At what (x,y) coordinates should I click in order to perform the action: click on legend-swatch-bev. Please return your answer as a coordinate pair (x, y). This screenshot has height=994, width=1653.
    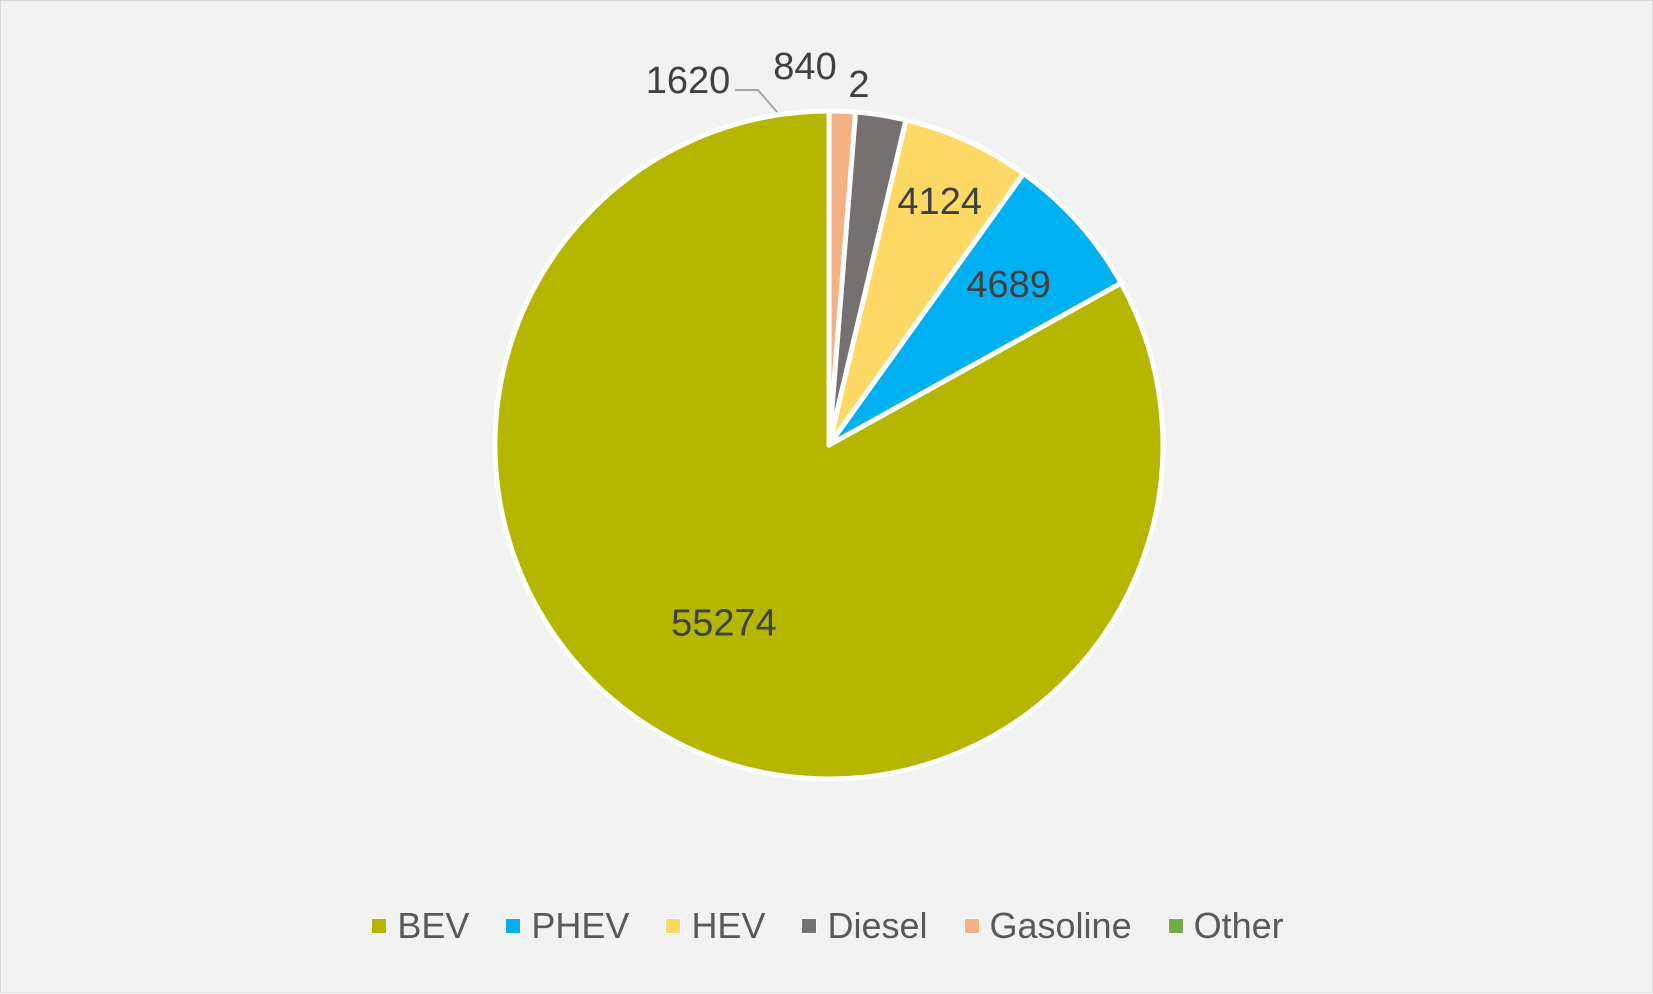
    Looking at the image, I should click on (379, 926).